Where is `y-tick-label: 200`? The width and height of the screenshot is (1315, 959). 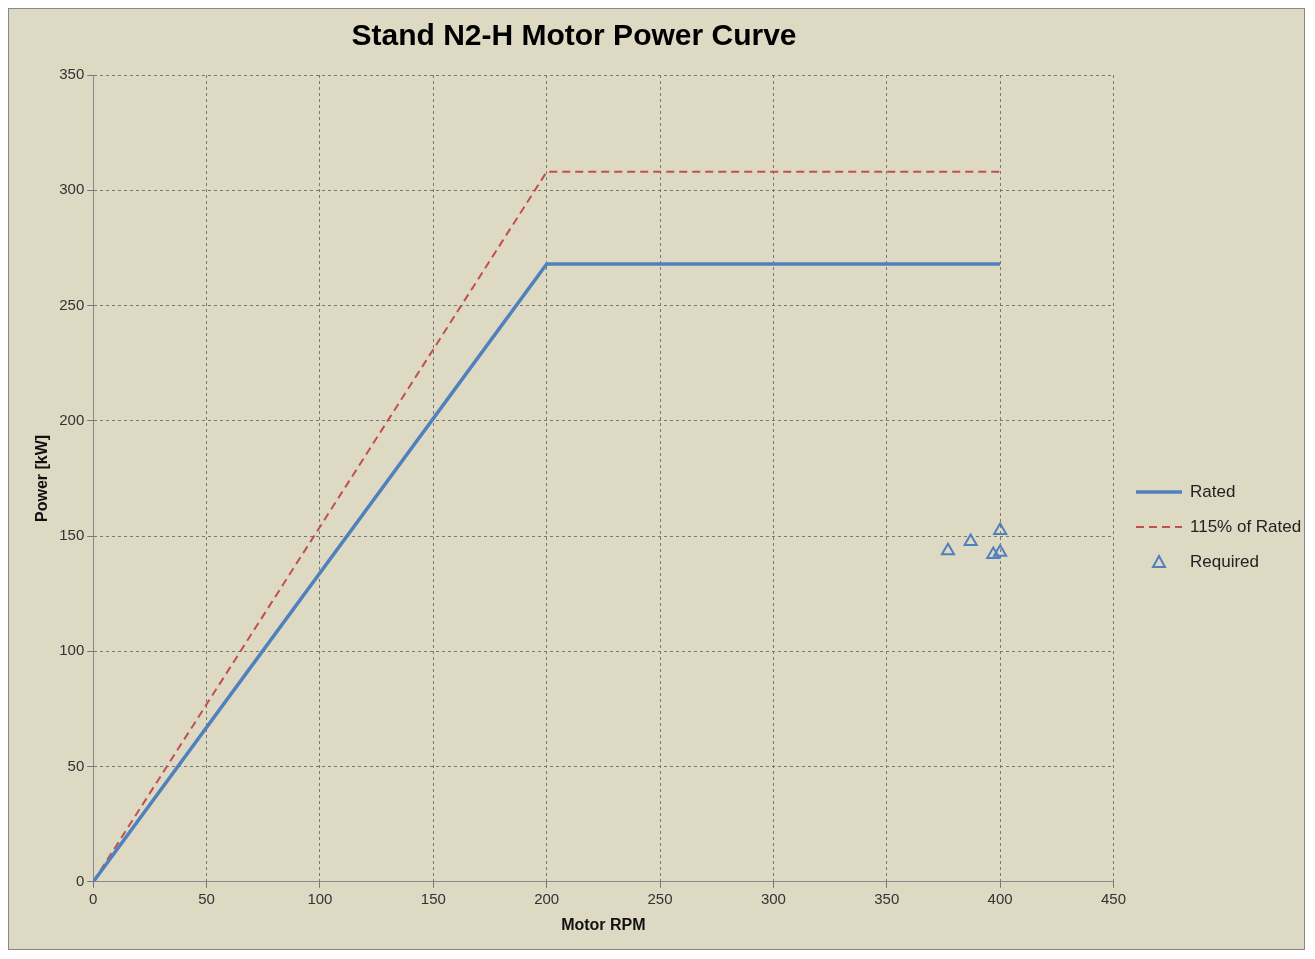 y-tick-label: 200 is located at coordinates (72, 419).